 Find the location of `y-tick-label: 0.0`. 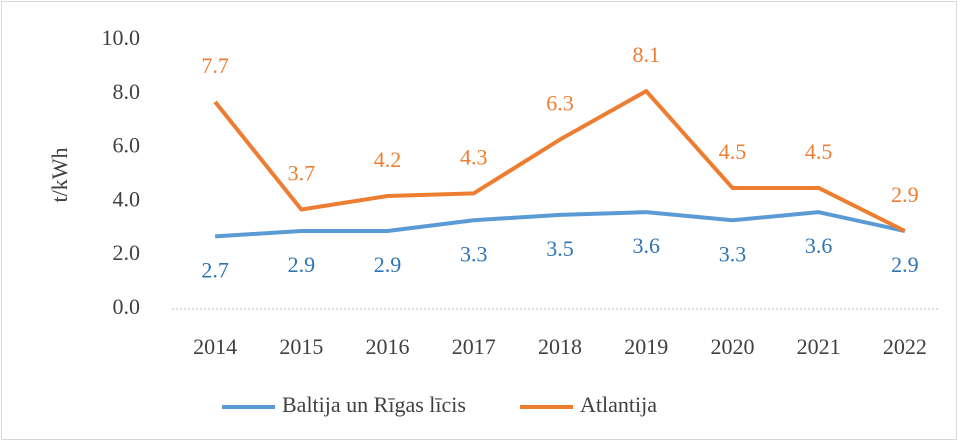

y-tick-label: 0.0 is located at coordinates (127, 306).